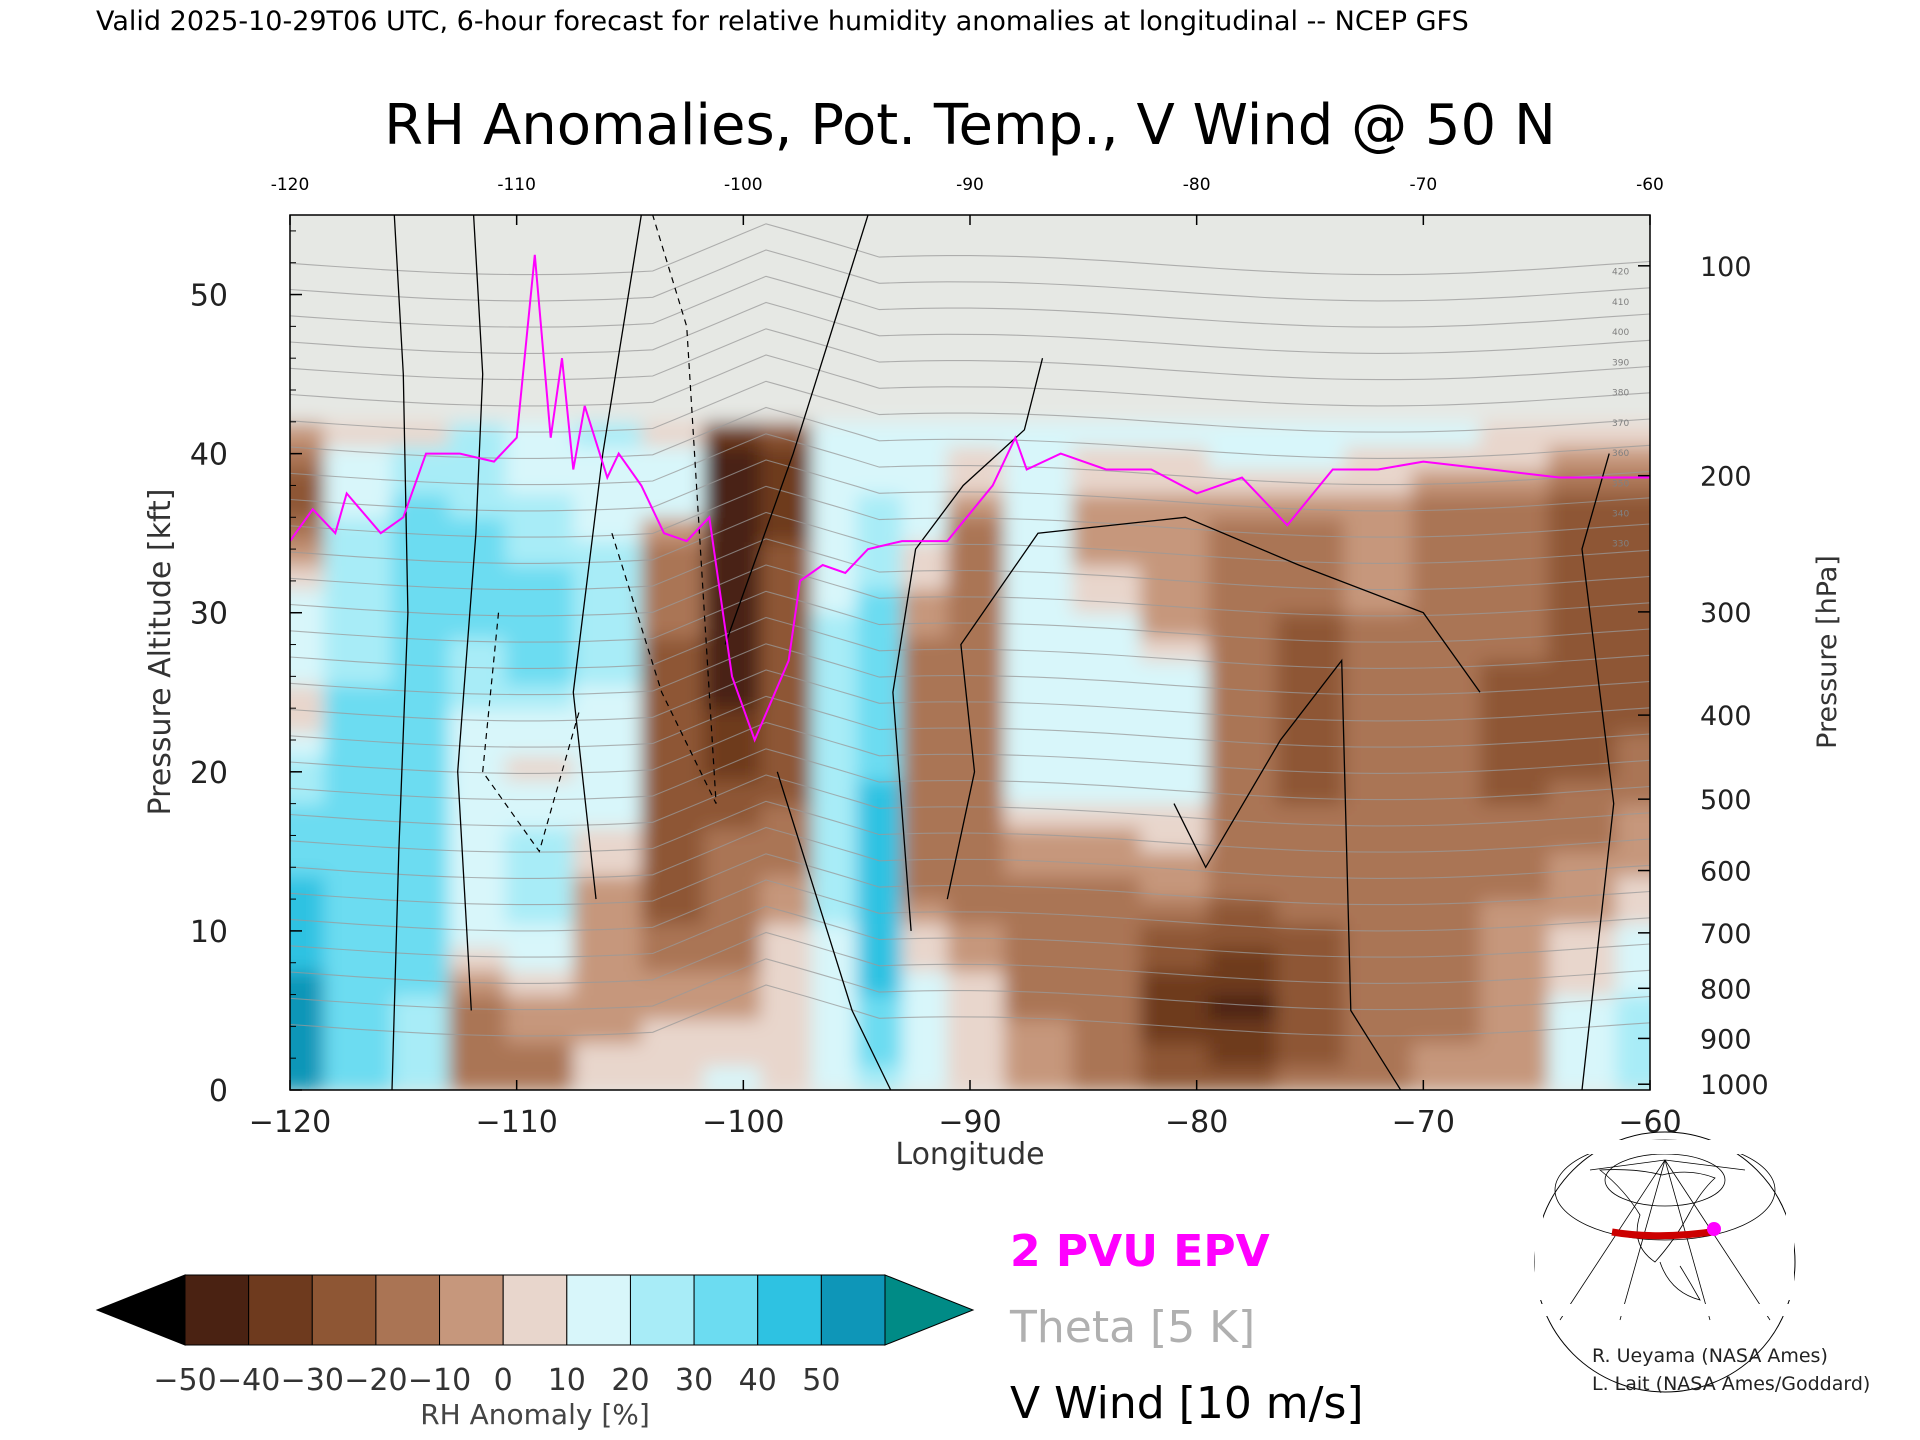  What do you see at coordinates (209, 455) in the screenshot?
I see `y-tick-label: 40` at bounding box center [209, 455].